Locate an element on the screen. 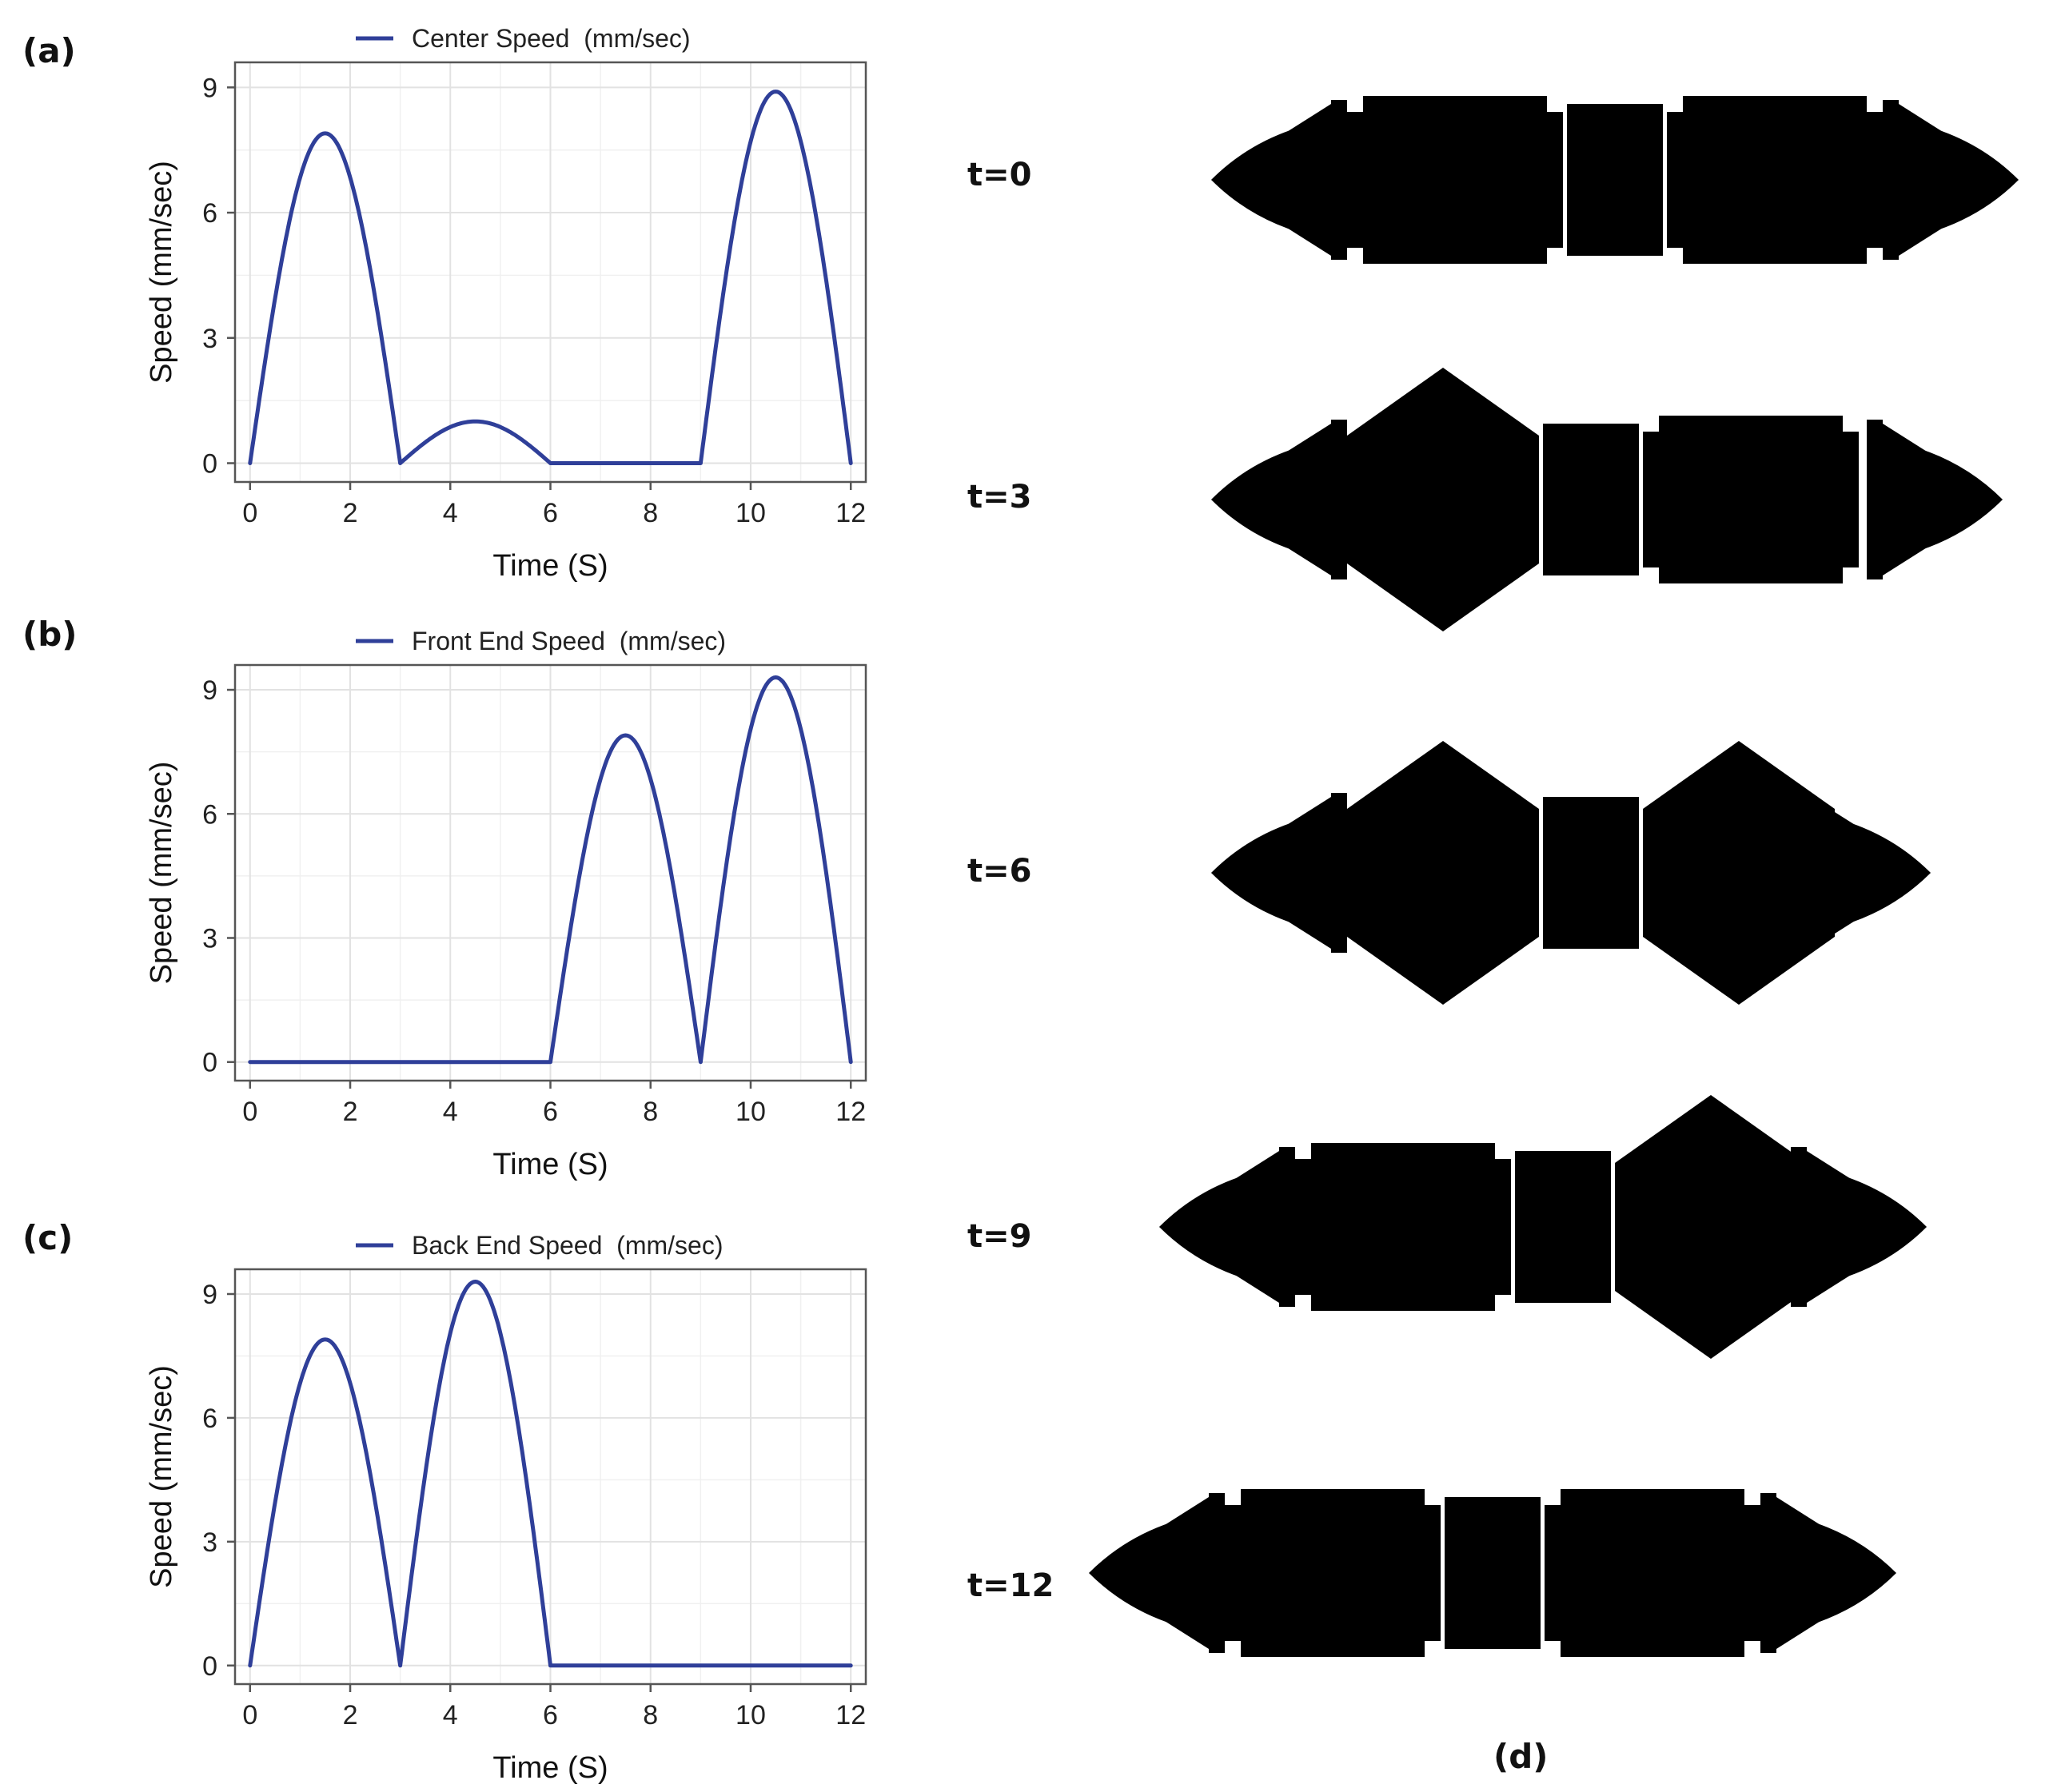  legend-label: Center Speed (mm/sec) is located at coordinates (551, 38).